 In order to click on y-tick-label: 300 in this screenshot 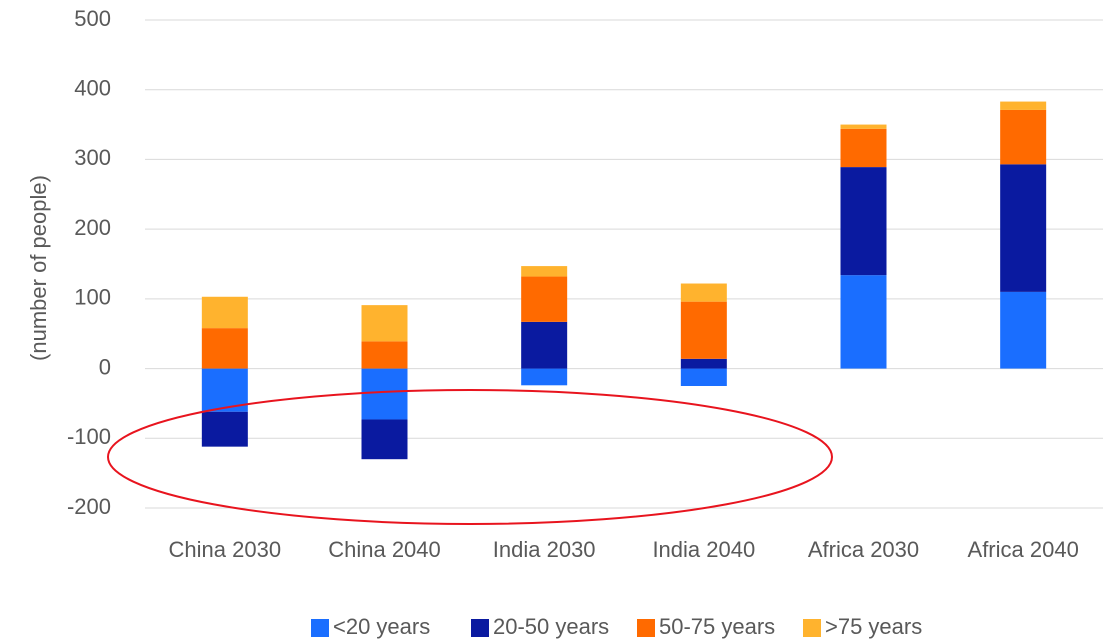, I will do `click(92, 157)`.